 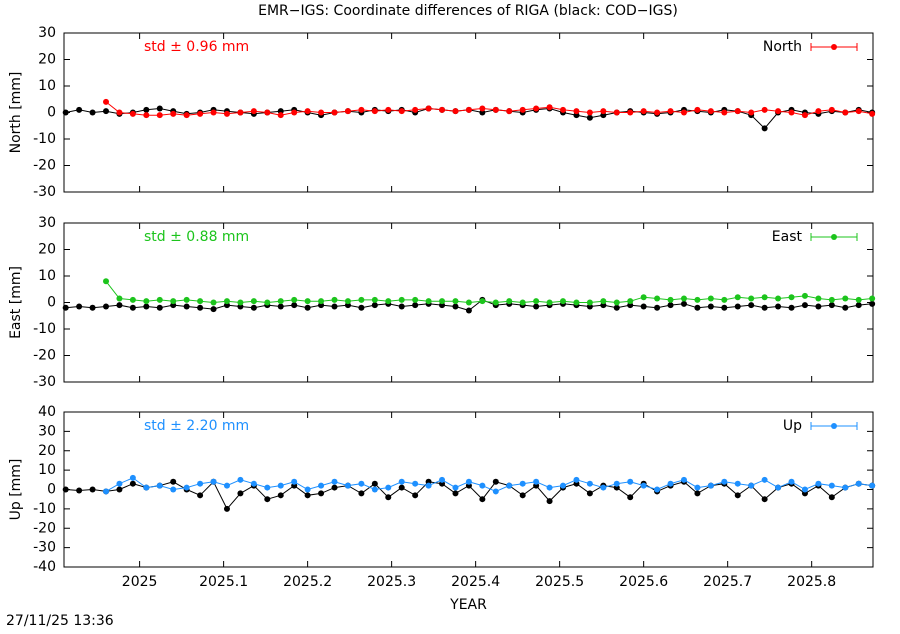 I want to click on annotation: std ± 0.88 mm, so click(x=196, y=237).